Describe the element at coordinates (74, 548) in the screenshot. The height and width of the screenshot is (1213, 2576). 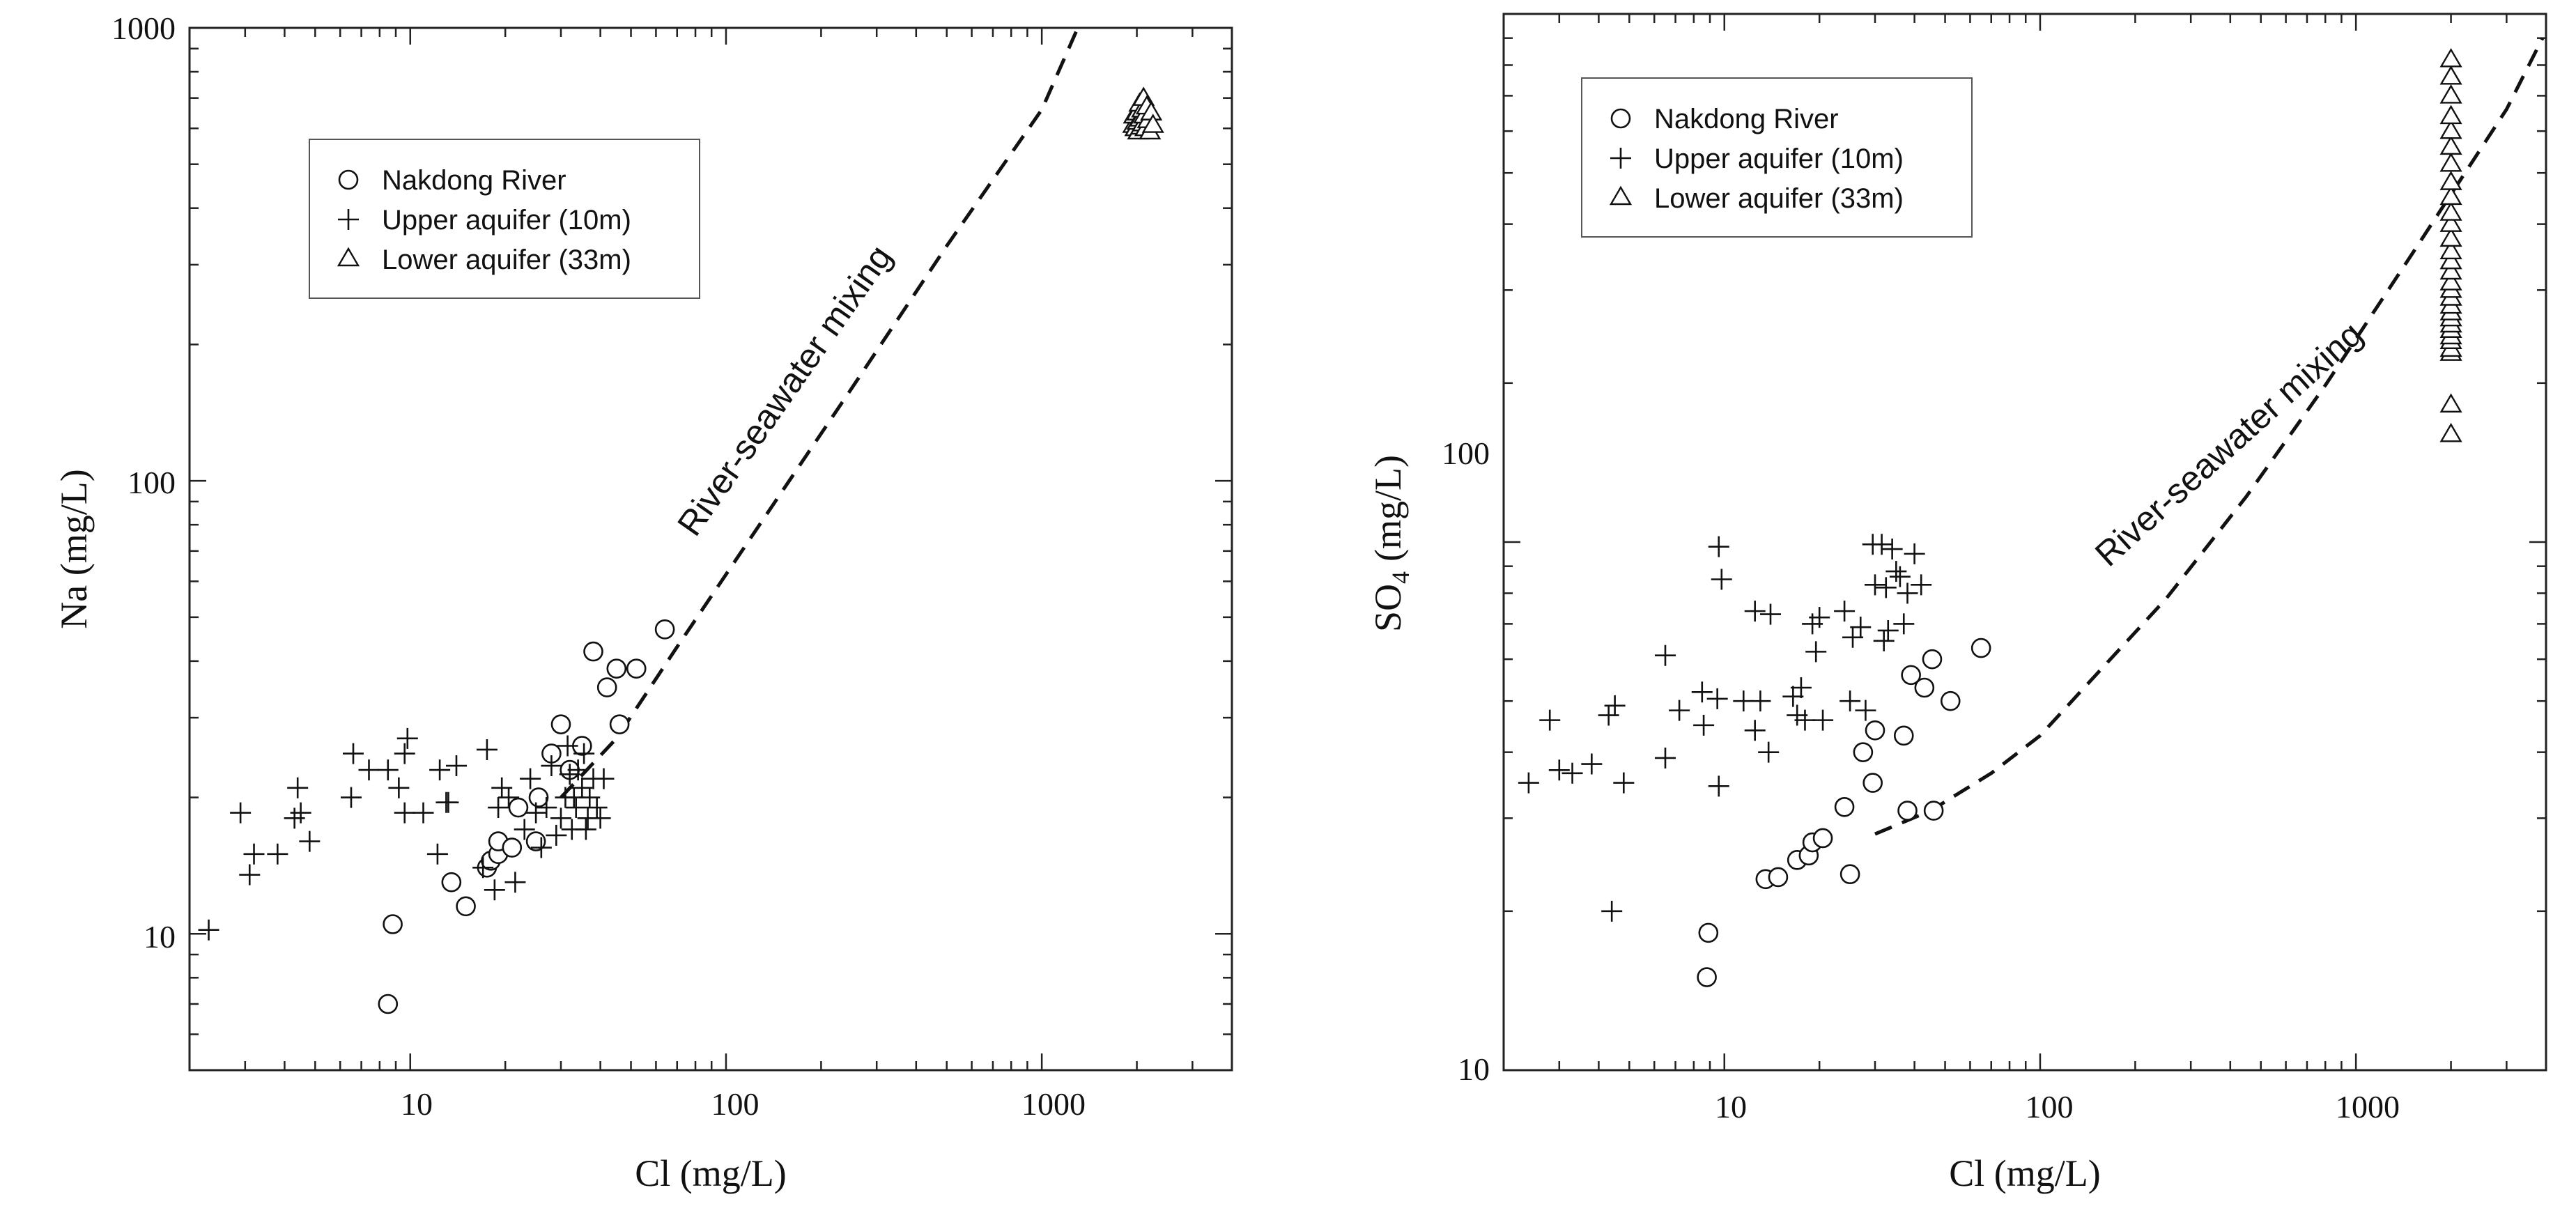
I see `y-axis-label: Na (mg/L)` at that location.